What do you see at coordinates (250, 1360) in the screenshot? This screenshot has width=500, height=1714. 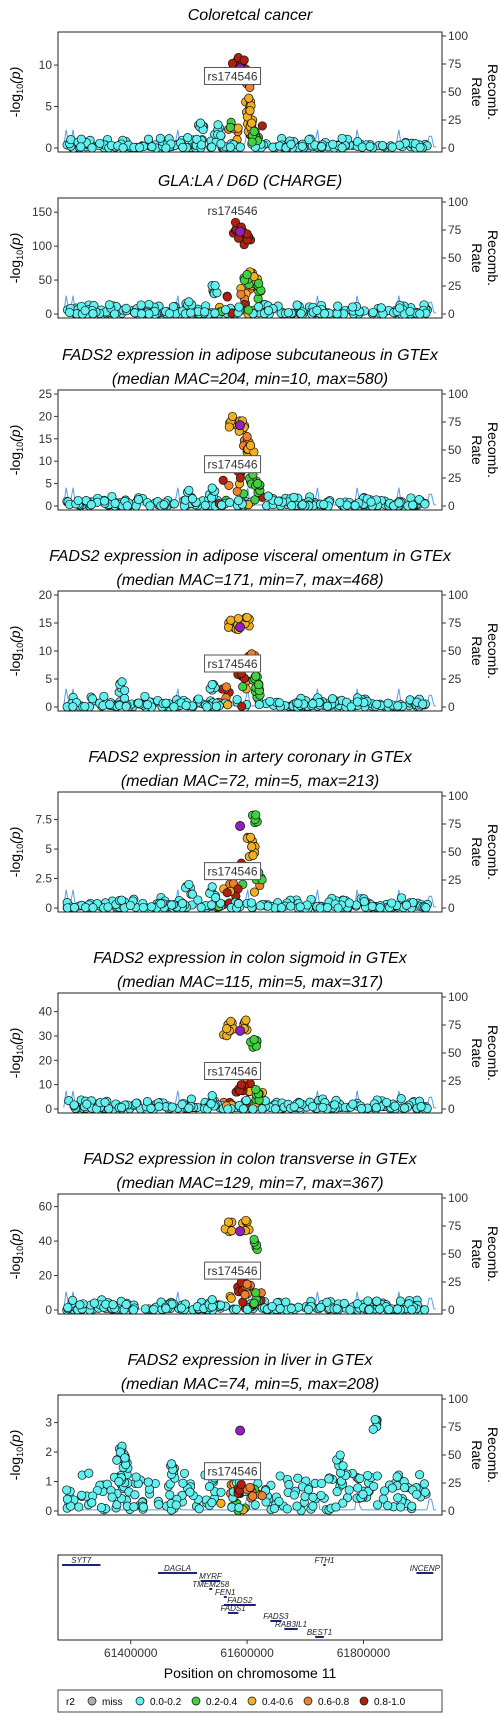 I see `panel-title: FADS2 expression in liver in GTEx` at bounding box center [250, 1360].